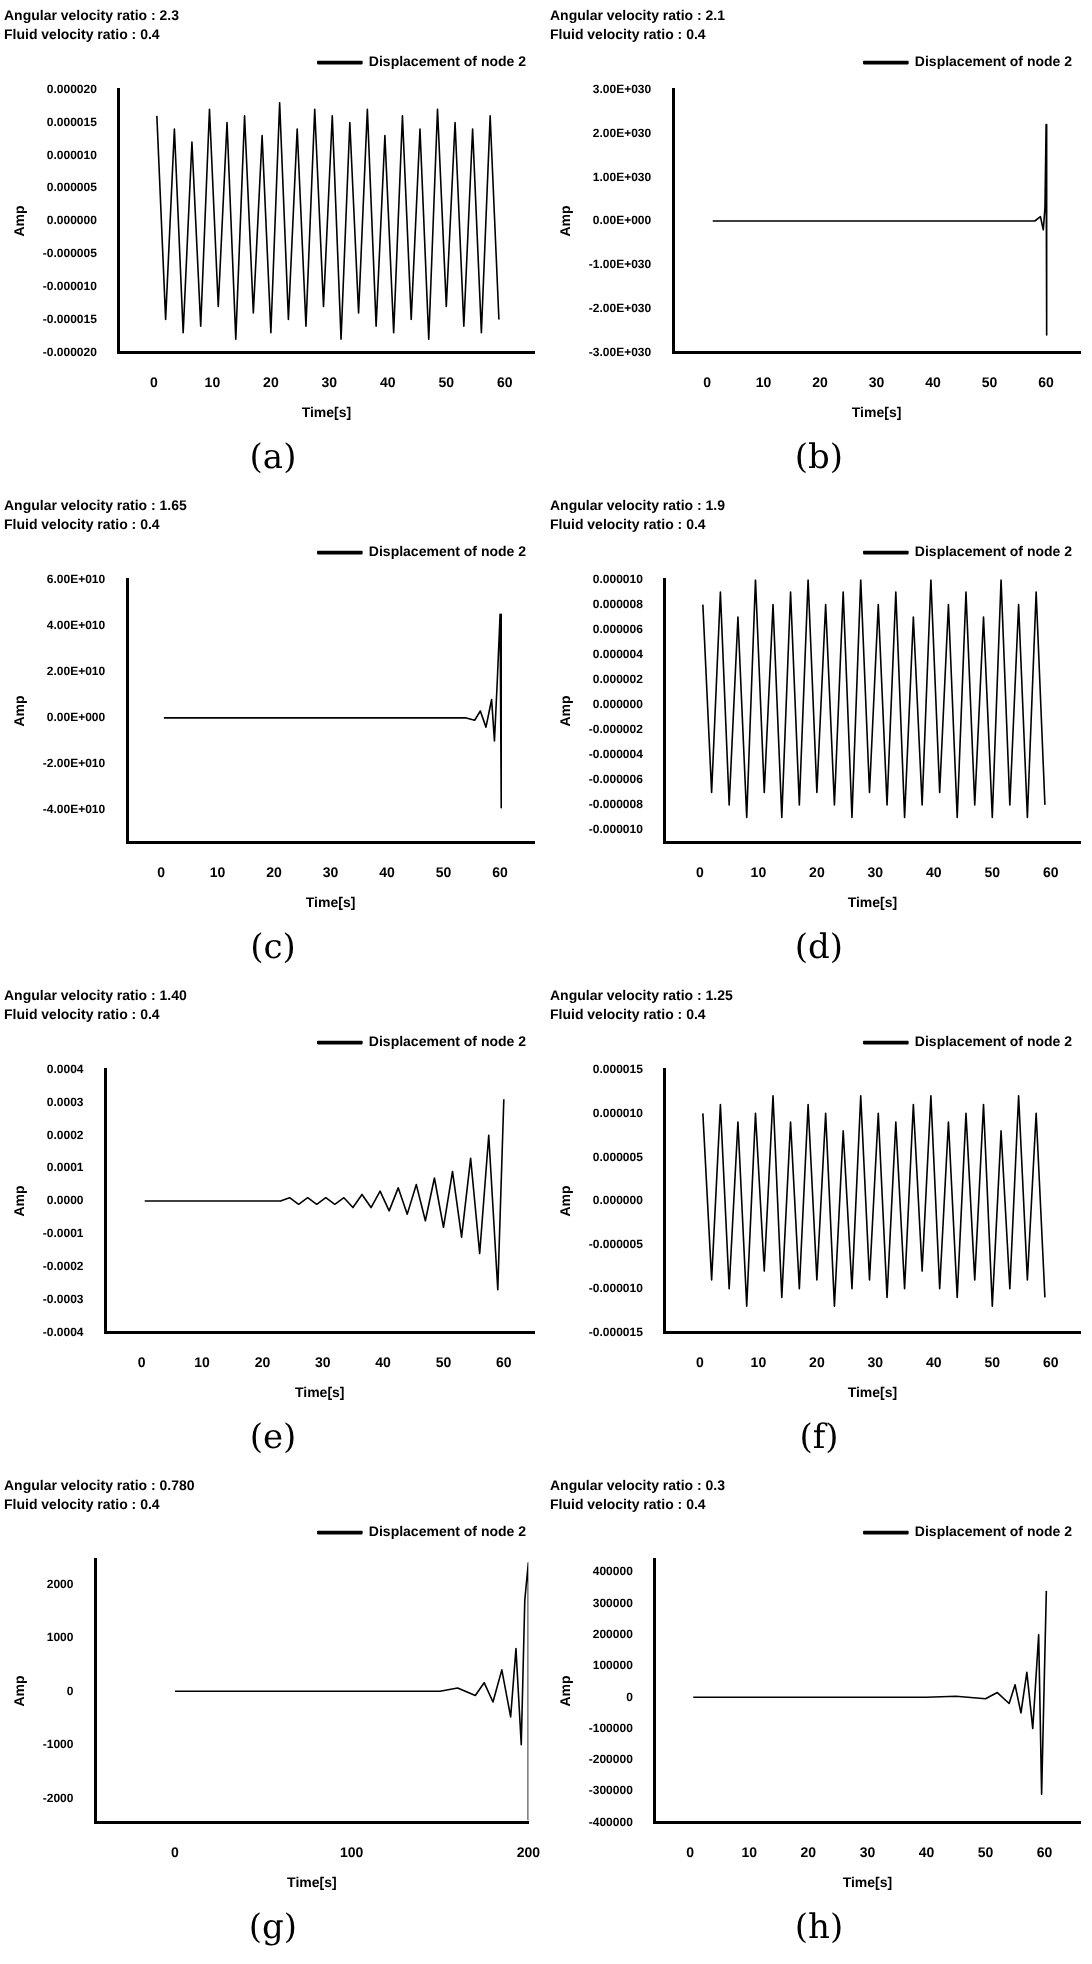 This screenshot has height=1964, width=1092. I want to click on text: (d), so click(819, 949).